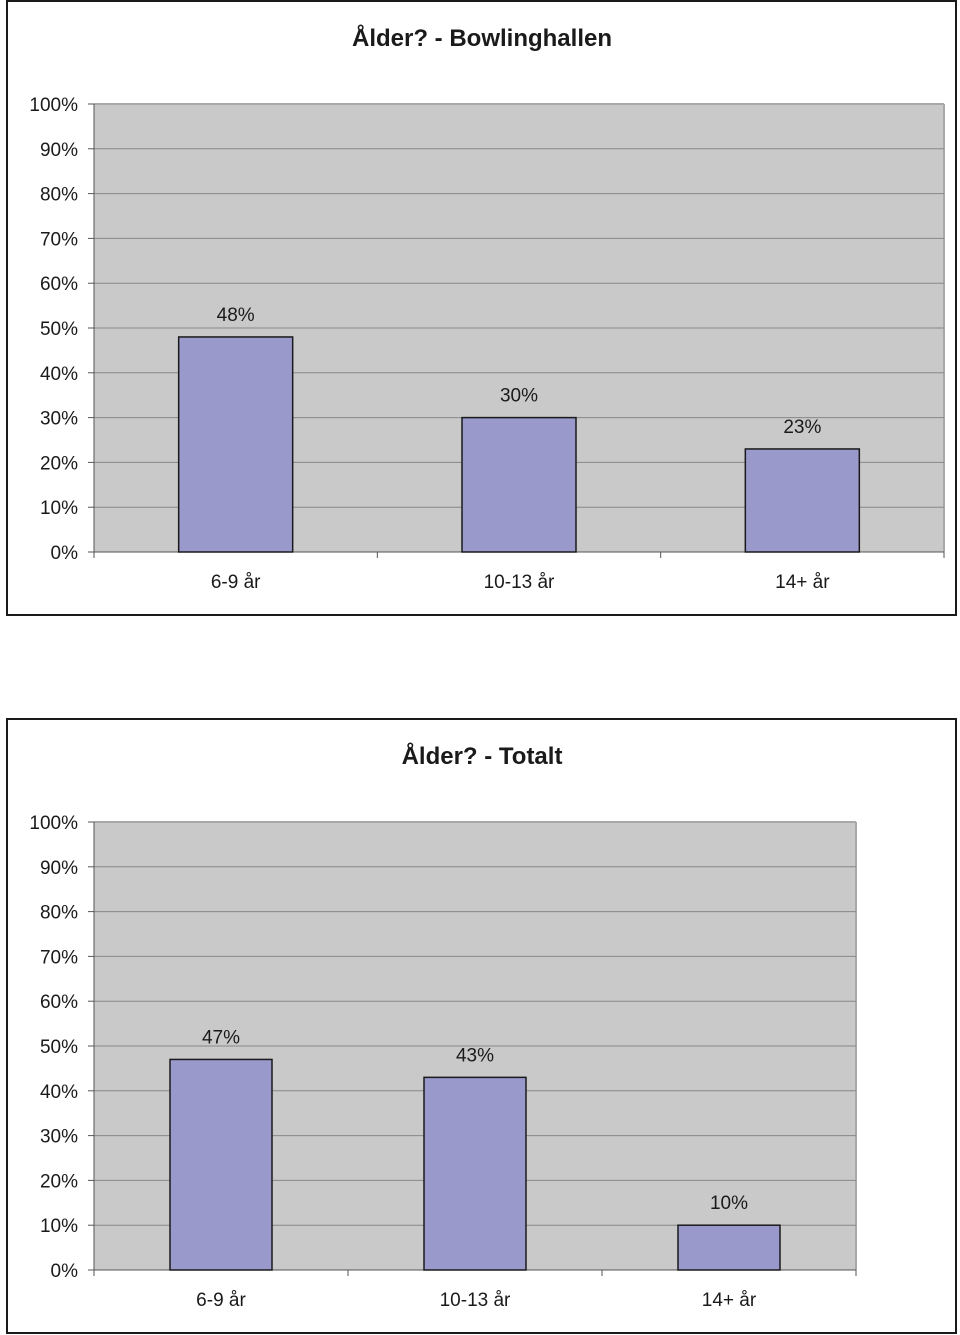  I want to click on chart-title: Ålder? - Totalt, so click(482, 756).